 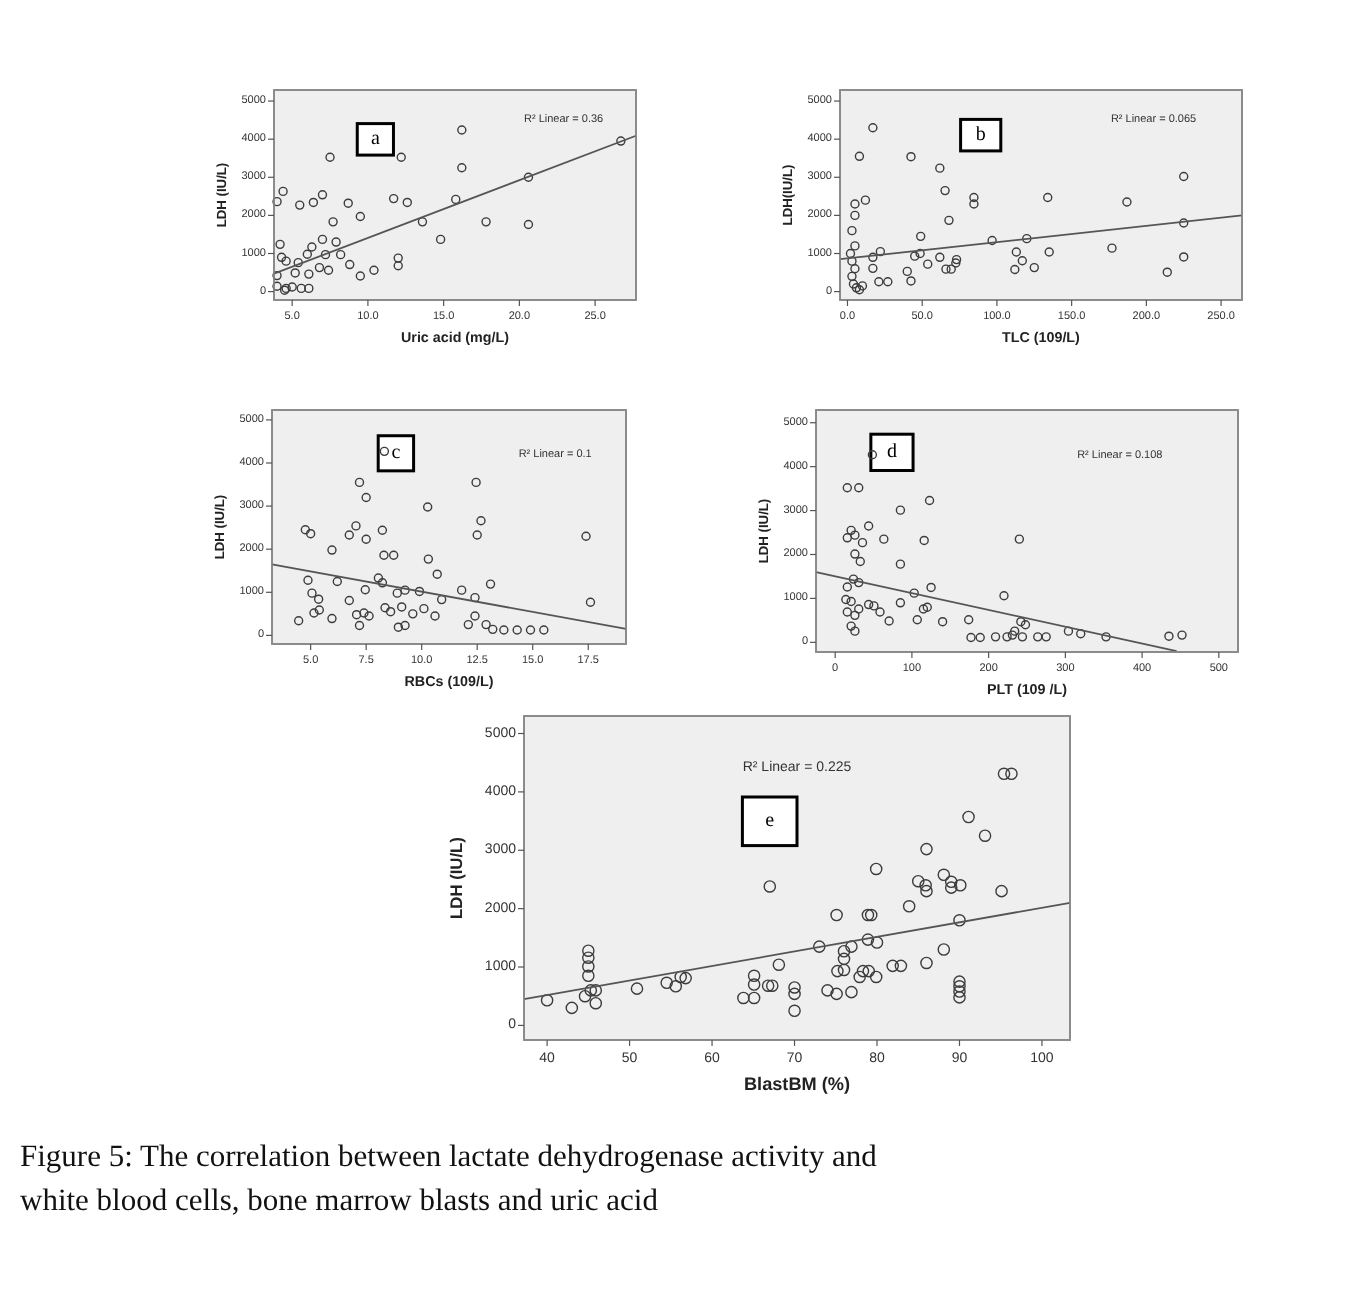 I want to click on text: b, so click(x=980, y=135).